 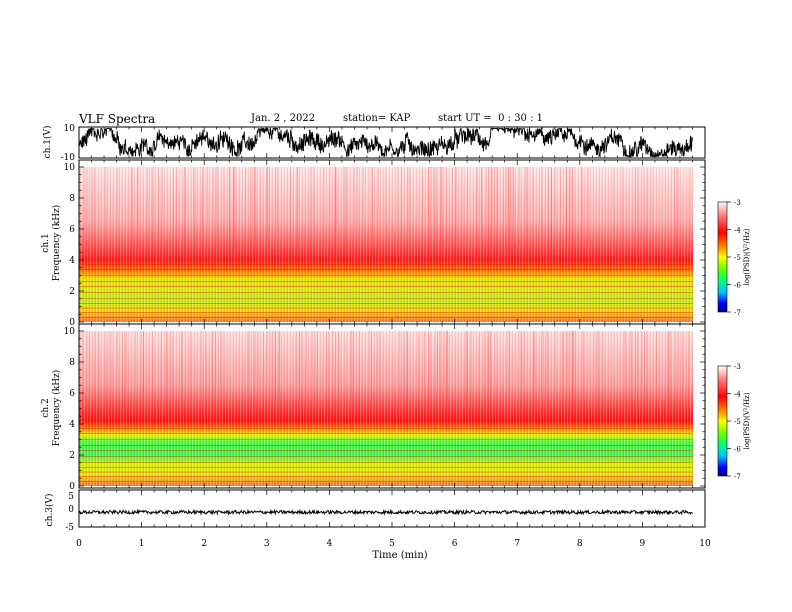 I want to click on date-label: Jan. 2 , 2022, so click(x=283, y=118).